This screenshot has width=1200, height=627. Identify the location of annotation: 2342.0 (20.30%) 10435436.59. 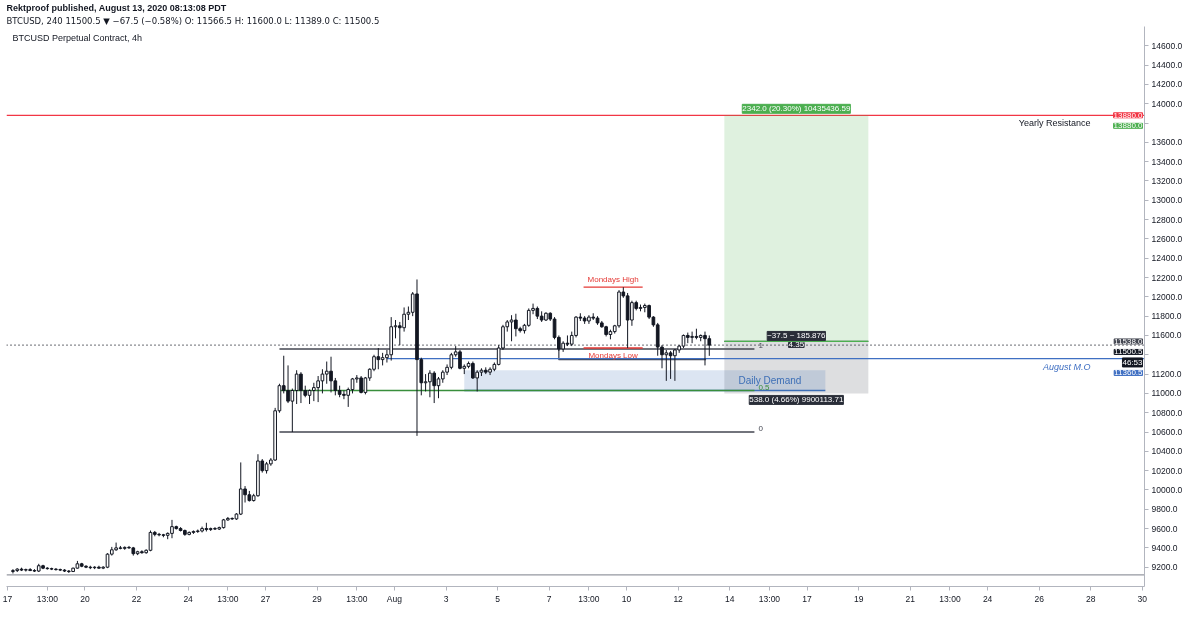
(796, 109).